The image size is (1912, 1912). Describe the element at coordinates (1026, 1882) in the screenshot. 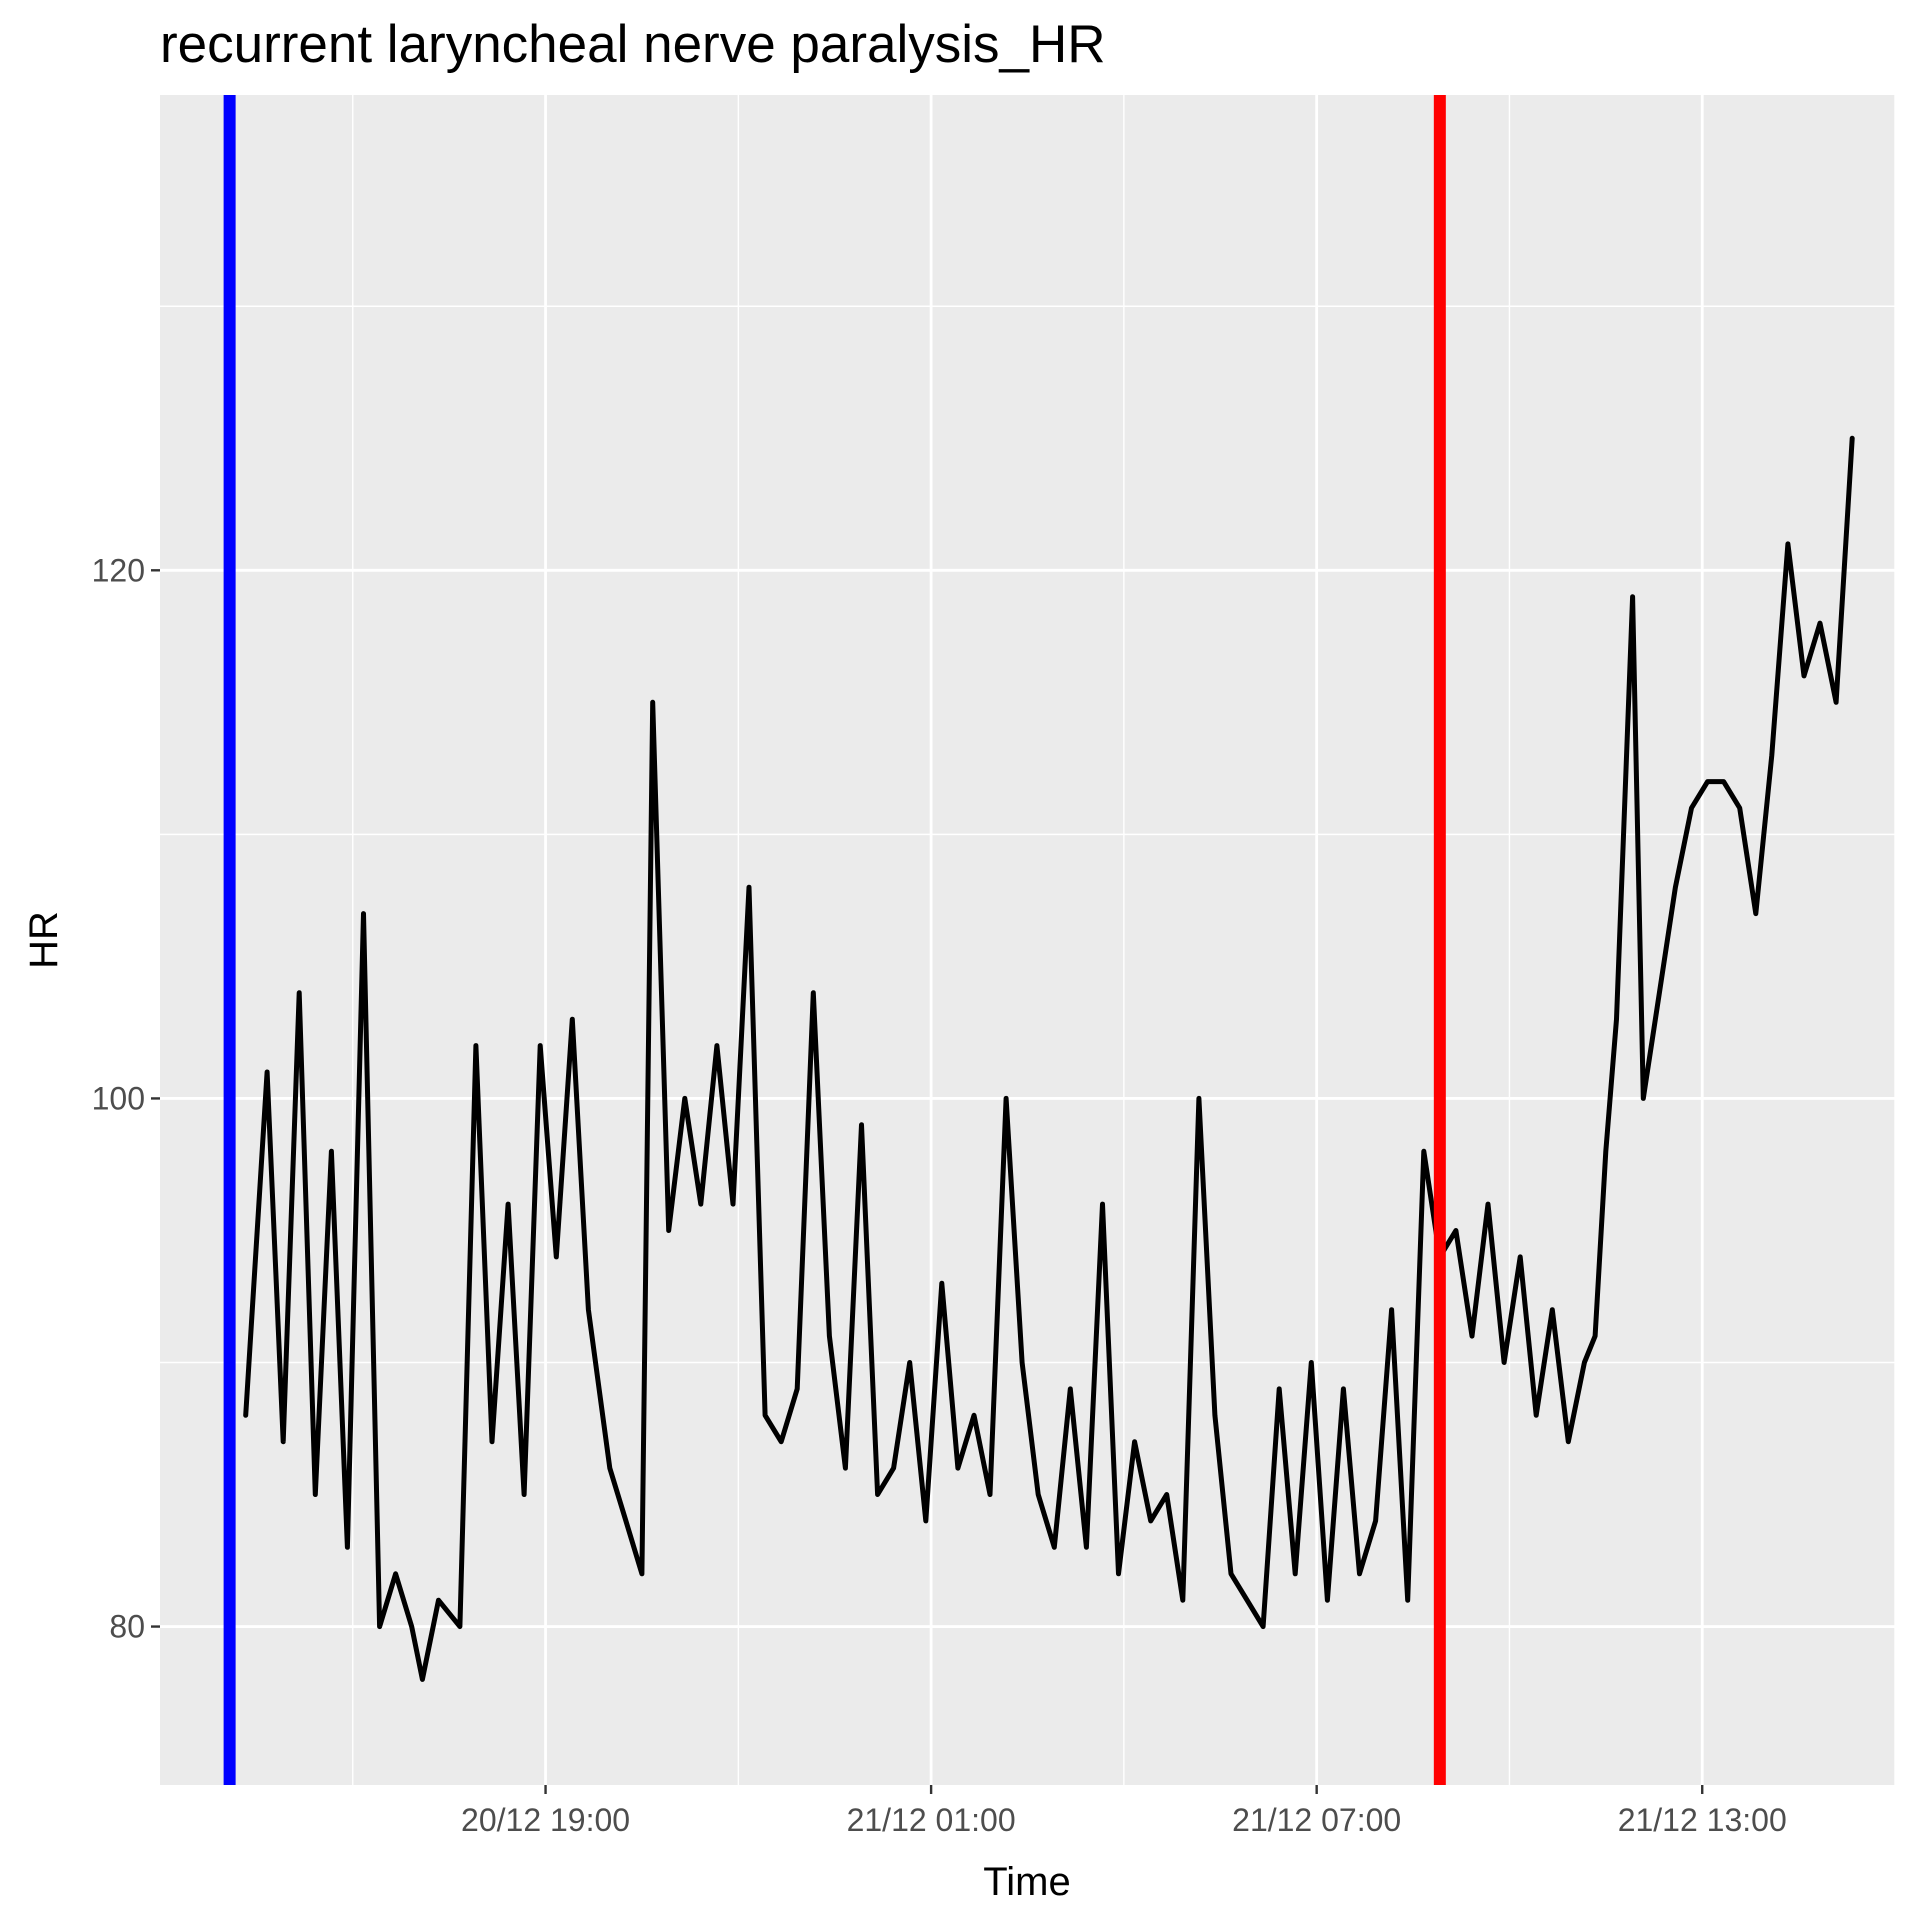

I see `x-axis-title: Time` at that location.